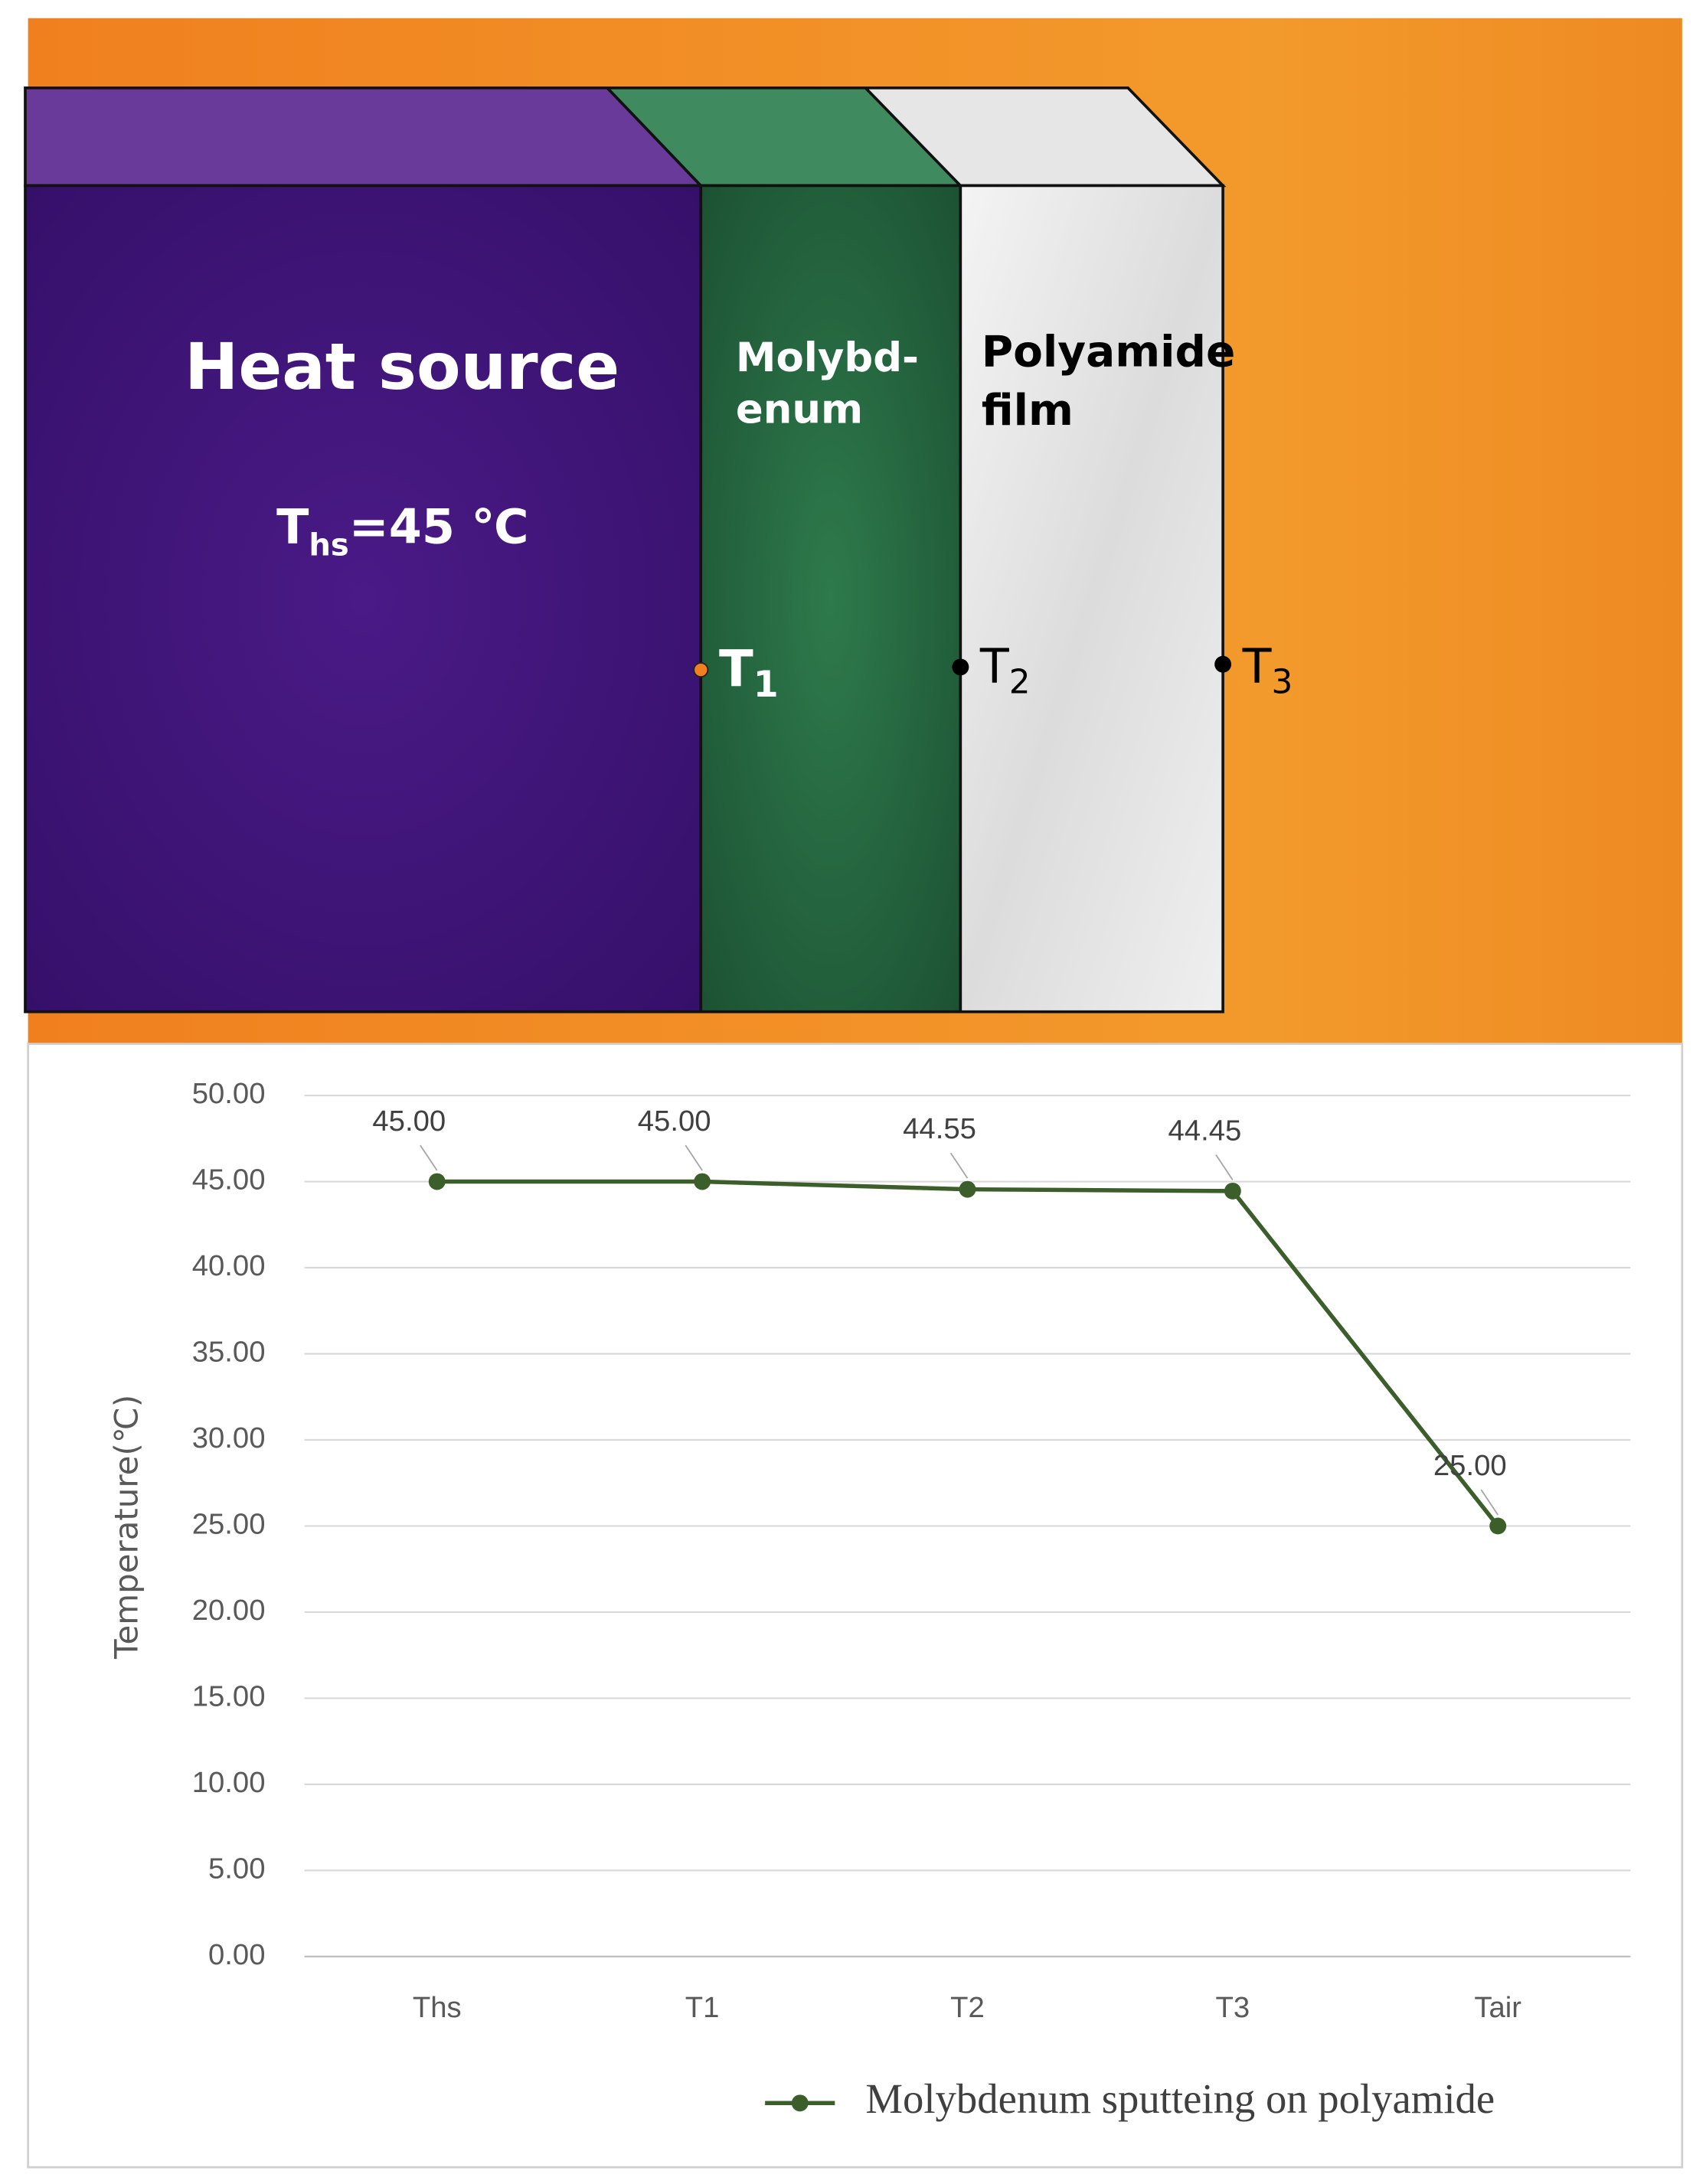 Image resolution: width=1706 pixels, height=2184 pixels. What do you see at coordinates (939, 1128) in the screenshot?
I see `data-label: 44.55` at bounding box center [939, 1128].